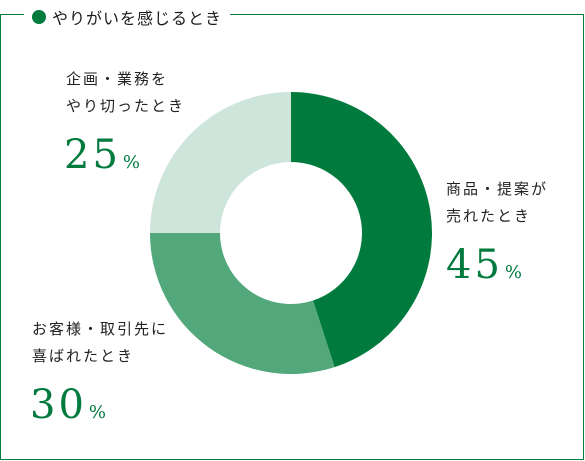  I want to click on slice-value-sales: 45%, so click(484, 265).